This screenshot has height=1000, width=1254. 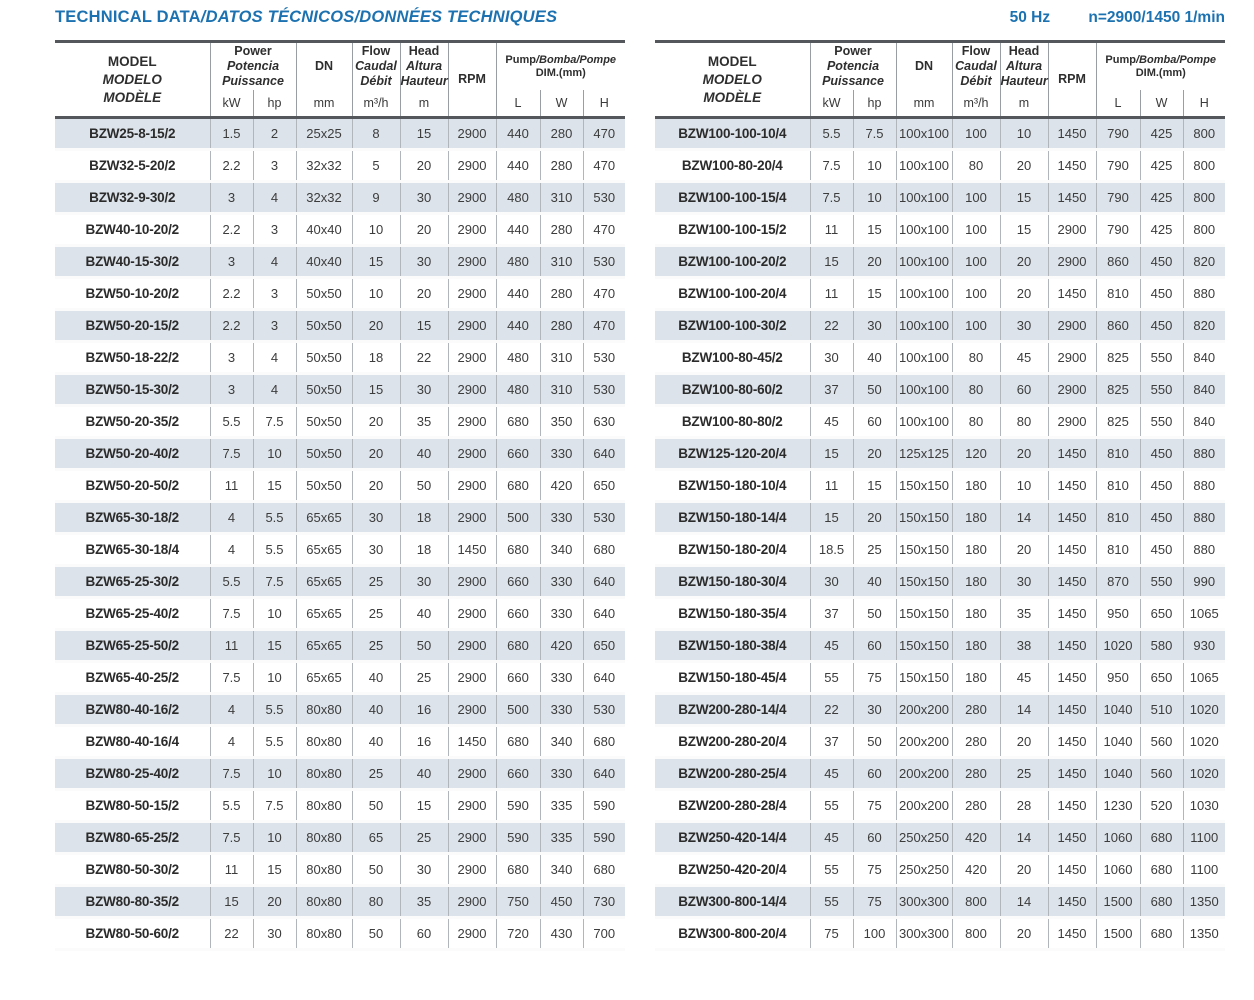 What do you see at coordinates (133, 133) in the screenshot?
I see `model-cell: BZW25-8-15/2` at bounding box center [133, 133].